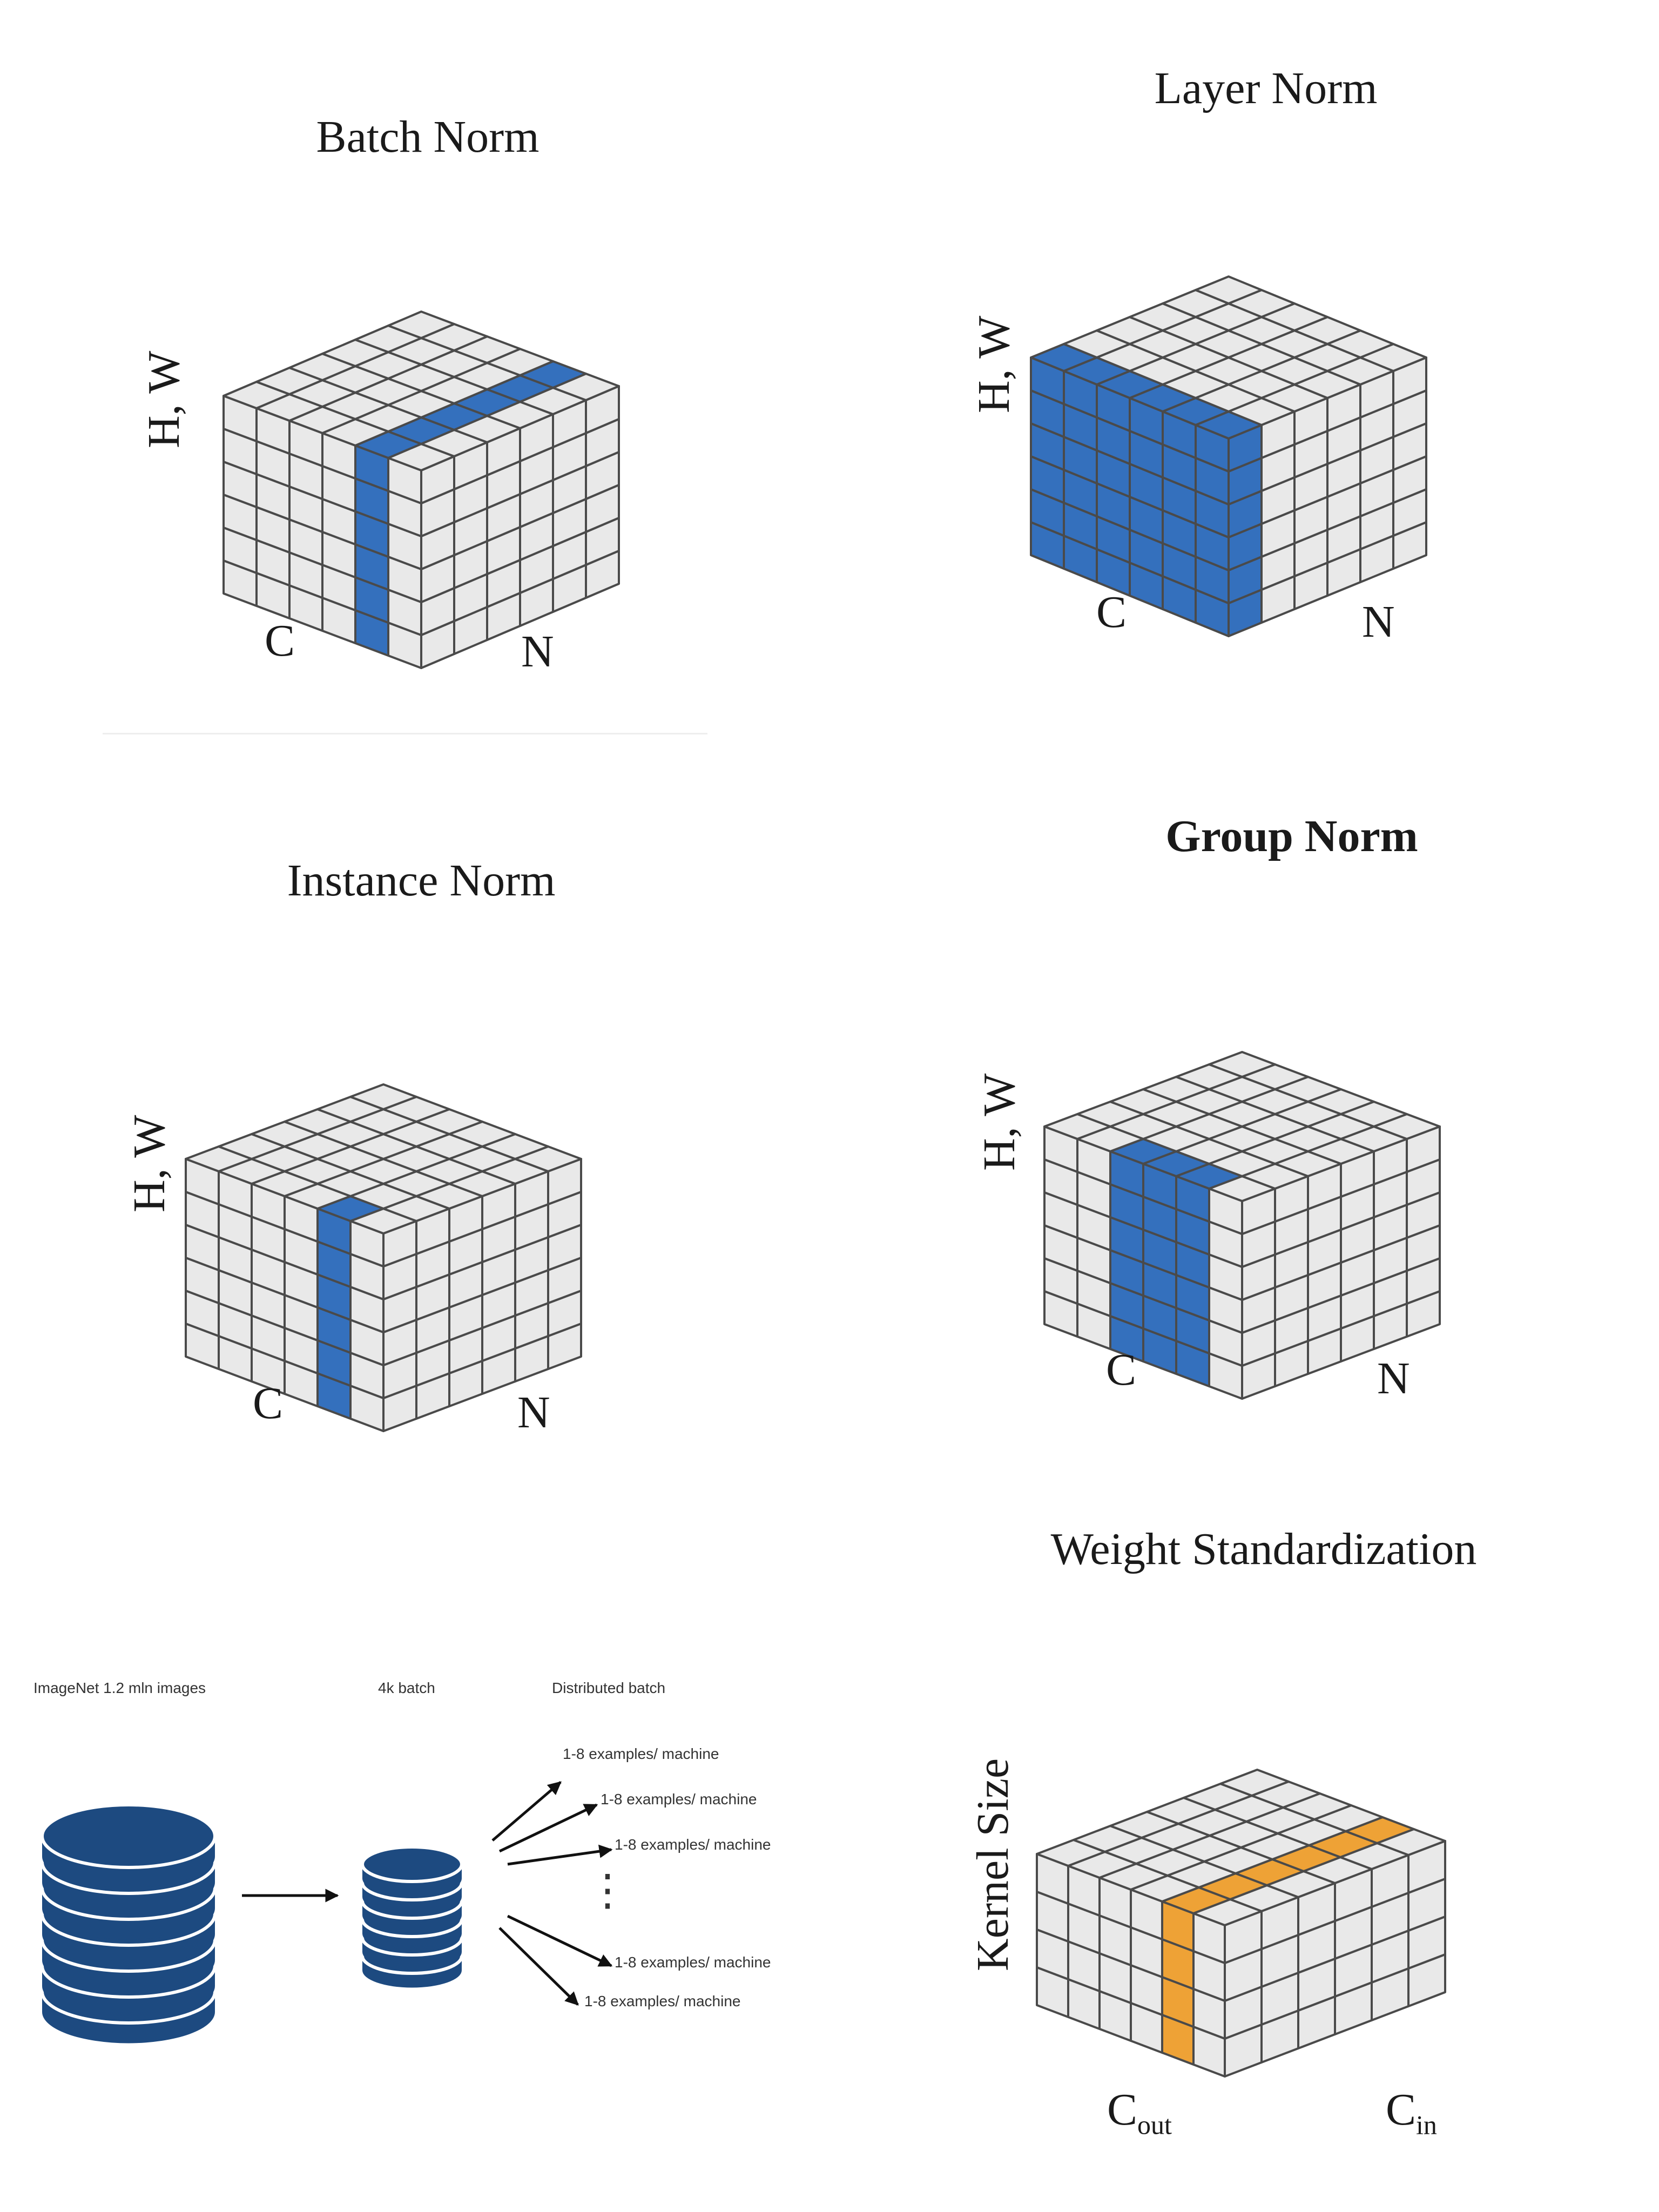 Image resolution: width=1659 pixels, height=2212 pixels. What do you see at coordinates (1291, 836) in the screenshot?
I see `group-norm-title: Group Norm` at bounding box center [1291, 836].